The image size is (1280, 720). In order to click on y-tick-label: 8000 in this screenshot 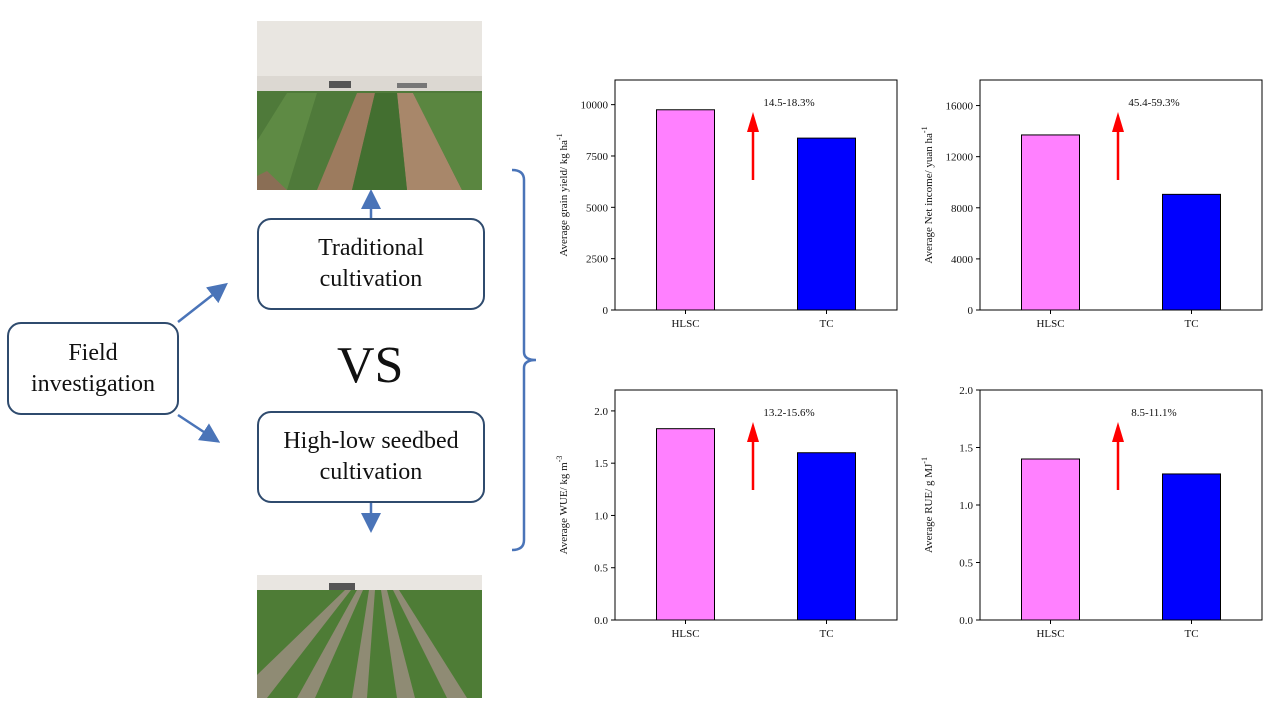, I will do `click(962, 209)`.